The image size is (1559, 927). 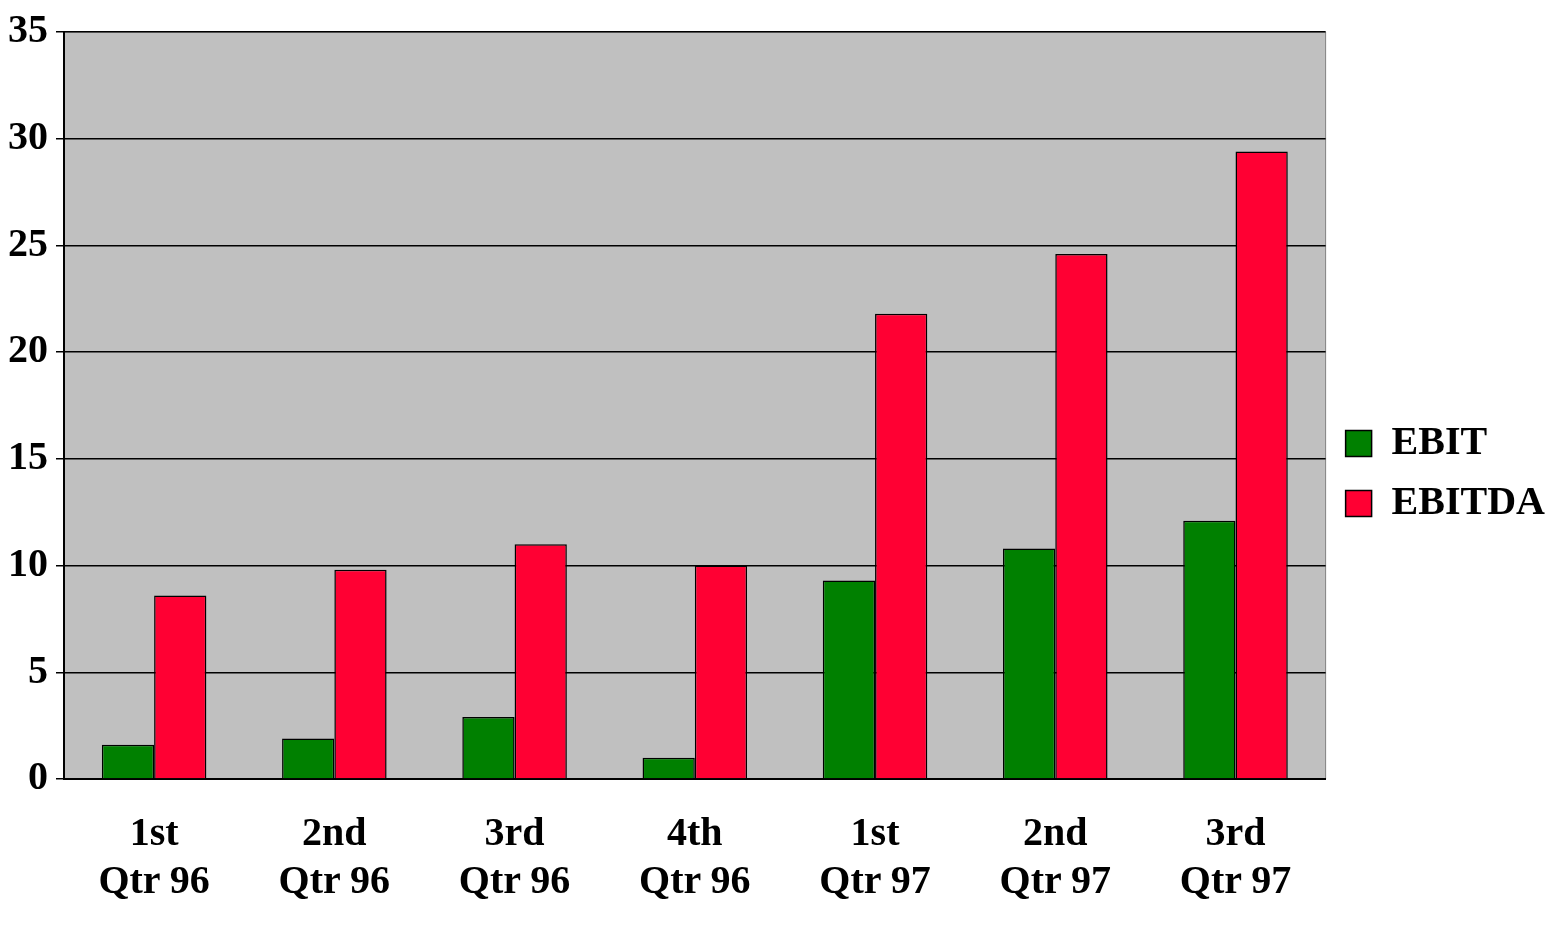 What do you see at coordinates (28, 29) in the screenshot?
I see `y-tick-label: 35` at bounding box center [28, 29].